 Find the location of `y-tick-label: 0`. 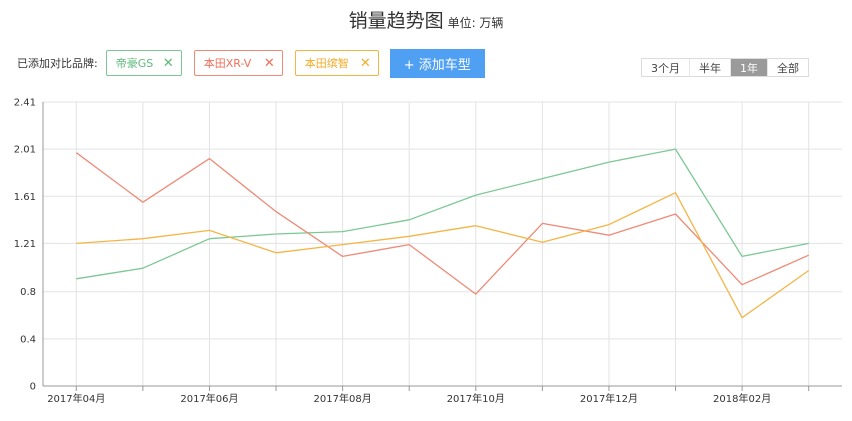

y-tick-label: 0 is located at coordinates (33, 387).